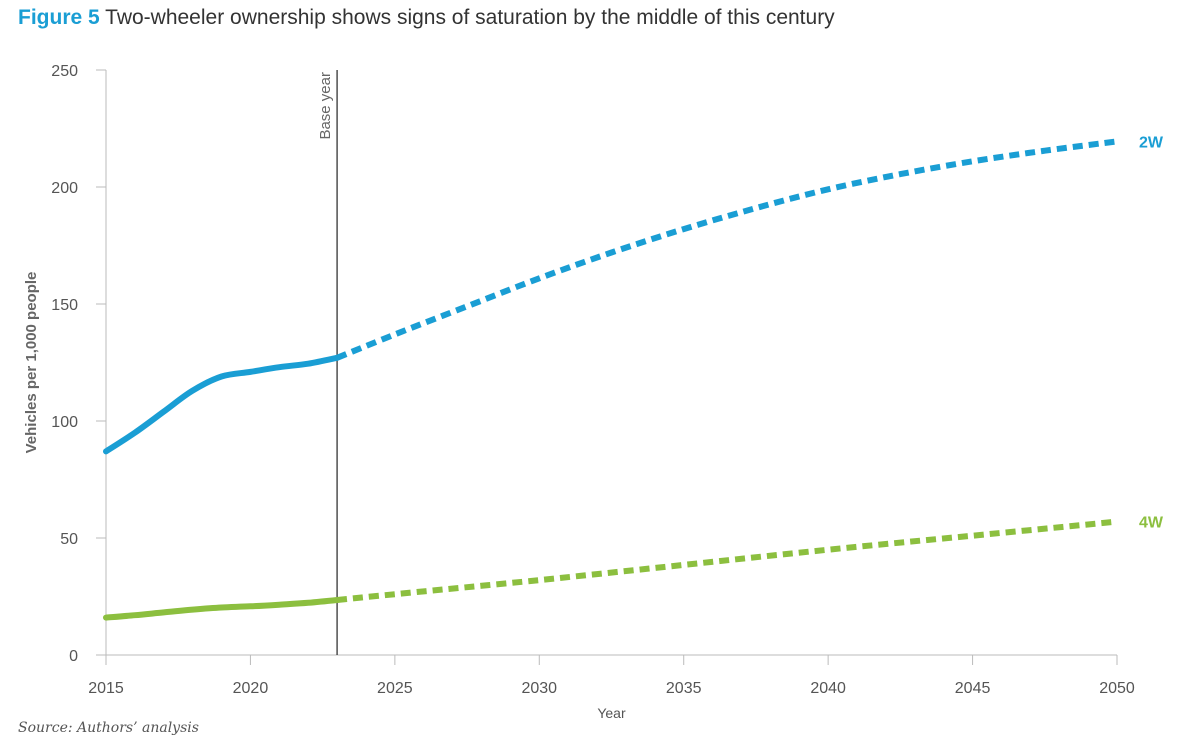 This screenshot has height=744, width=1200. What do you see at coordinates (973, 688) in the screenshot?
I see `x-tick-label: 2045` at bounding box center [973, 688].